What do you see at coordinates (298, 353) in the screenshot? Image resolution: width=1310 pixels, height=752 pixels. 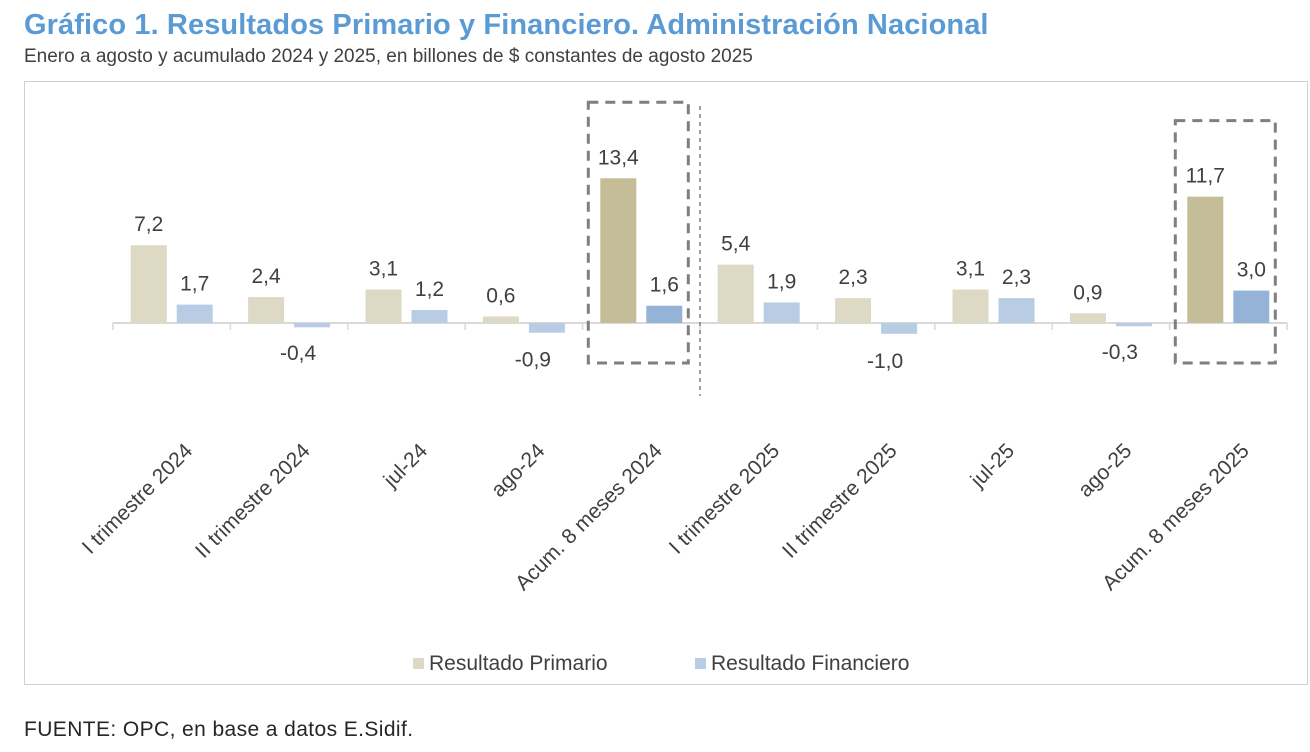 I see `data-label-financiero-1: -0,4` at bounding box center [298, 353].